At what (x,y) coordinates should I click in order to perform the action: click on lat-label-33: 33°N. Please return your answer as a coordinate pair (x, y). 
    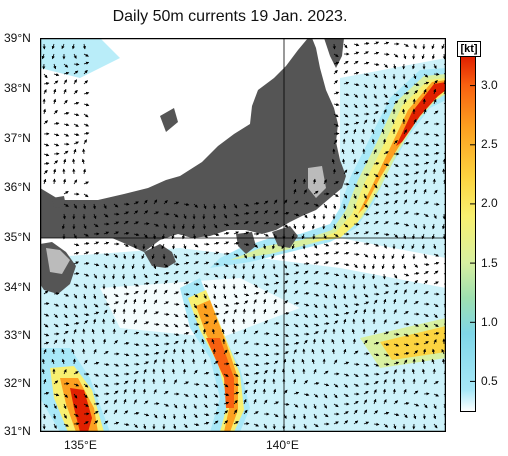
    Looking at the image, I should click on (17, 335).